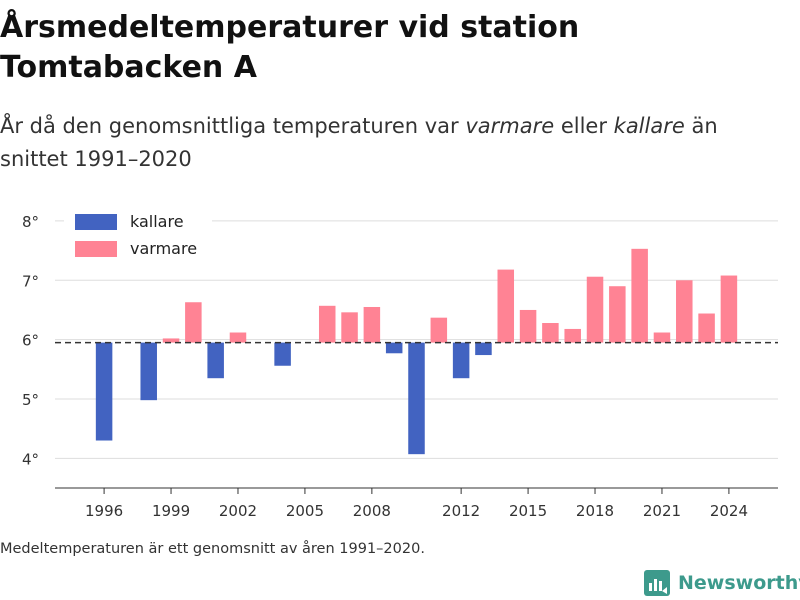  I want to click on bar-2001, so click(215, 360).